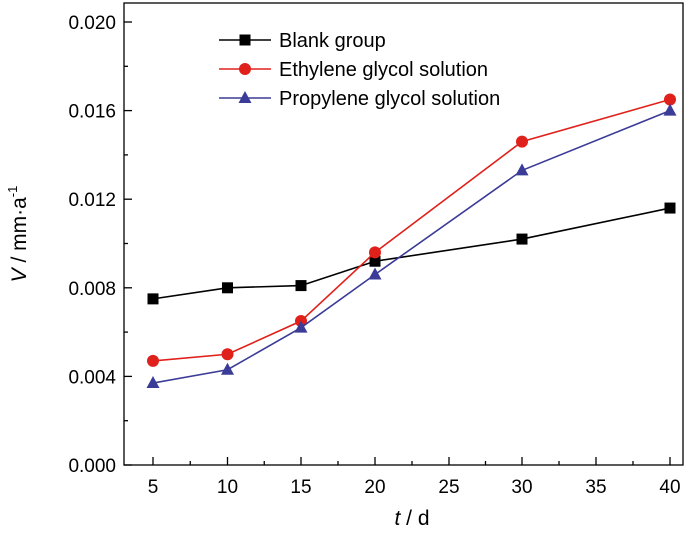 The width and height of the screenshot is (700, 533). I want to click on x-axis-ticks: 5 10 15 20 25 30 35 40, so click(414, 477).